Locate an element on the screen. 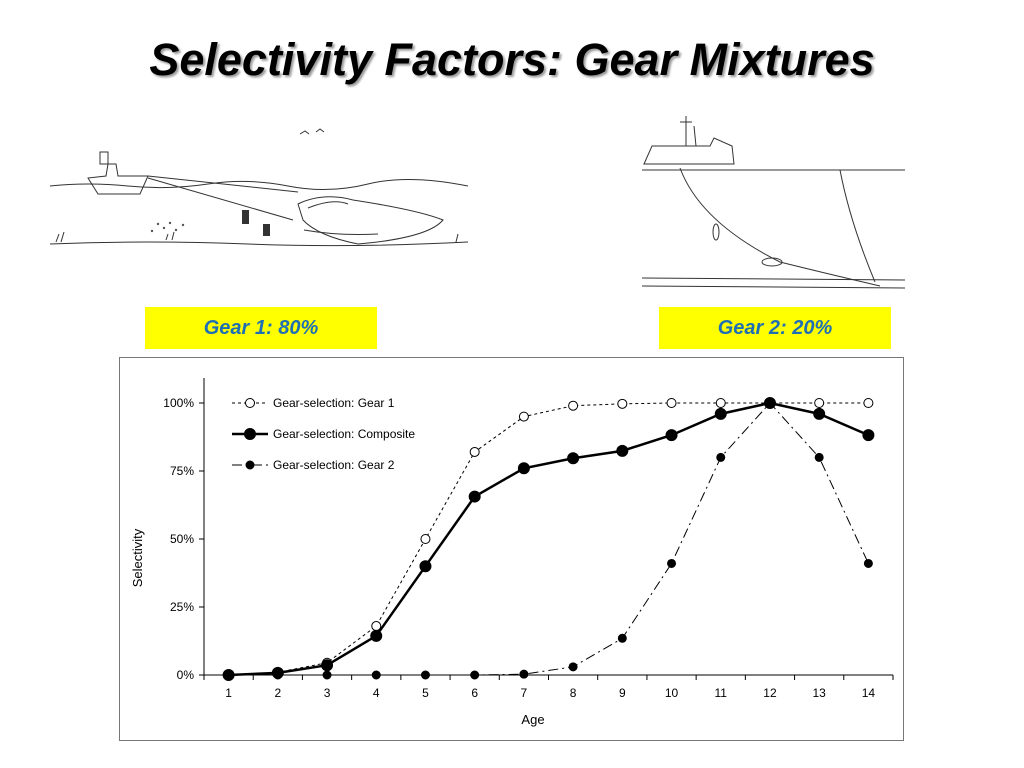 This screenshot has height=768, width=1024. x-tick-label: 4 is located at coordinates (376, 693).